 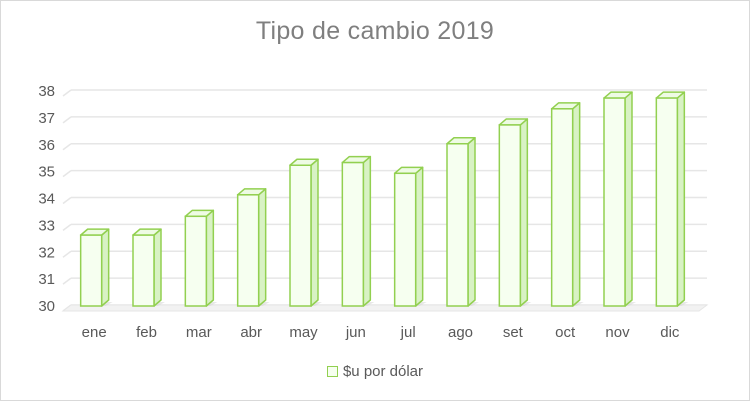 I want to click on legend-swatch, so click(x=332, y=371).